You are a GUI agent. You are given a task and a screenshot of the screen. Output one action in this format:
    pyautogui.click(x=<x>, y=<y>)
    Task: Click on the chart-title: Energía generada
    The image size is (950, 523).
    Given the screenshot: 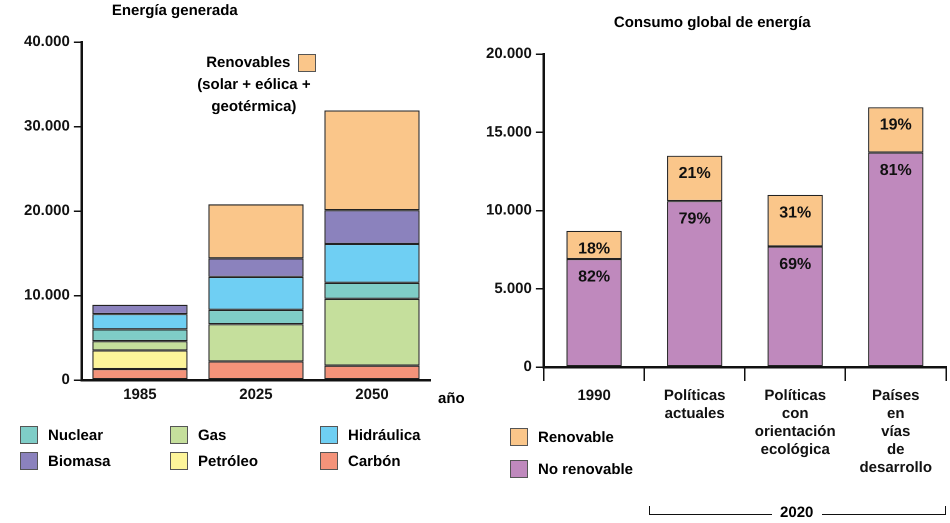 What is the action you would take?
    pyautogui.click(x=175, y=10)
    